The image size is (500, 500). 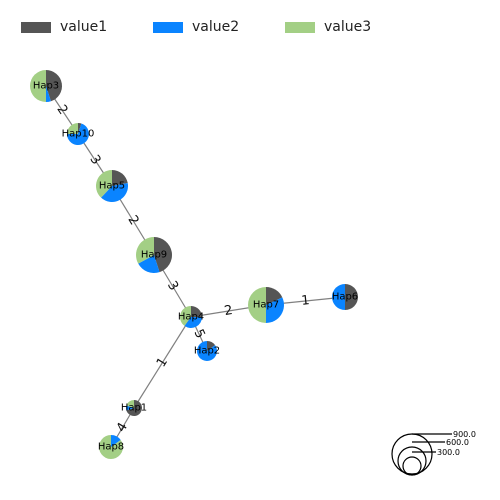 I want to click on legend-label-value3: value3, so click(x=348, y=27).